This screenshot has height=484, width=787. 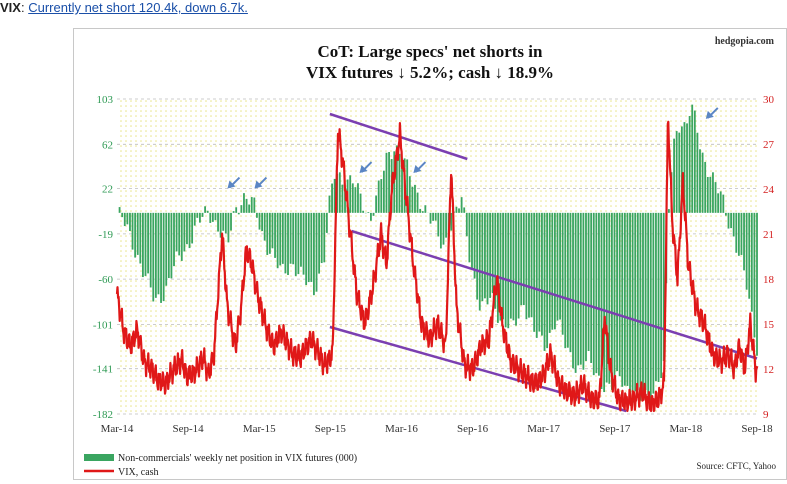 I want to click on right-tick-label: 15, so click(x=769, y=325).